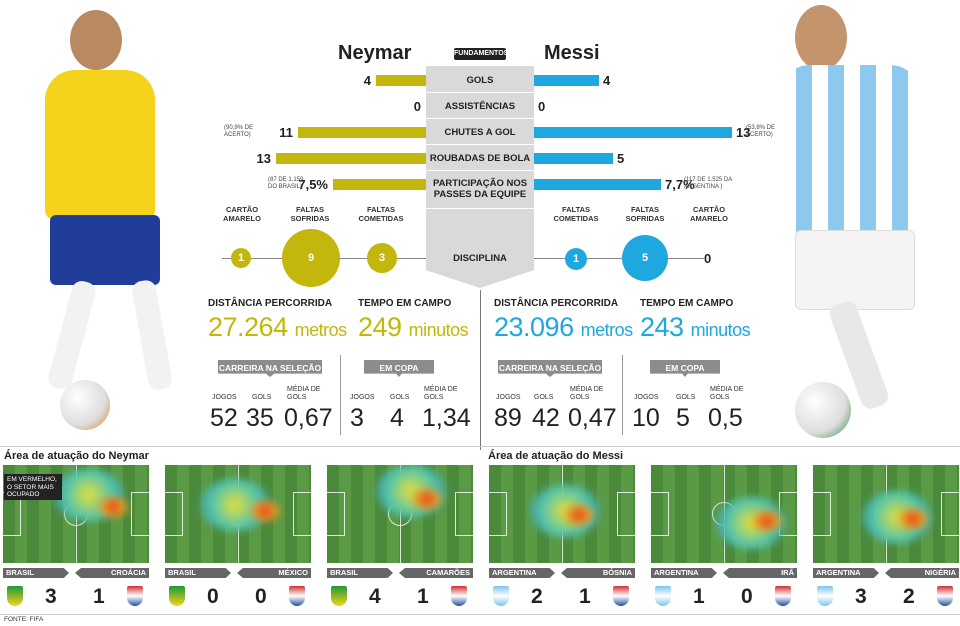 The image size is (960, 626). What do you see at coordinates (105, 250) in the screenshot?
I see `neymar-shorts` at bounding box center [105, 250].